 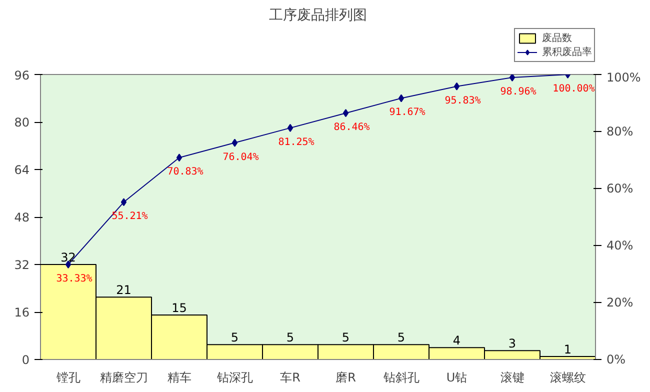 What do you see at coordinates (67, 377) in the screenshot?
I see `x-tick-label: 镗孔` at bounding box center [67, 377].